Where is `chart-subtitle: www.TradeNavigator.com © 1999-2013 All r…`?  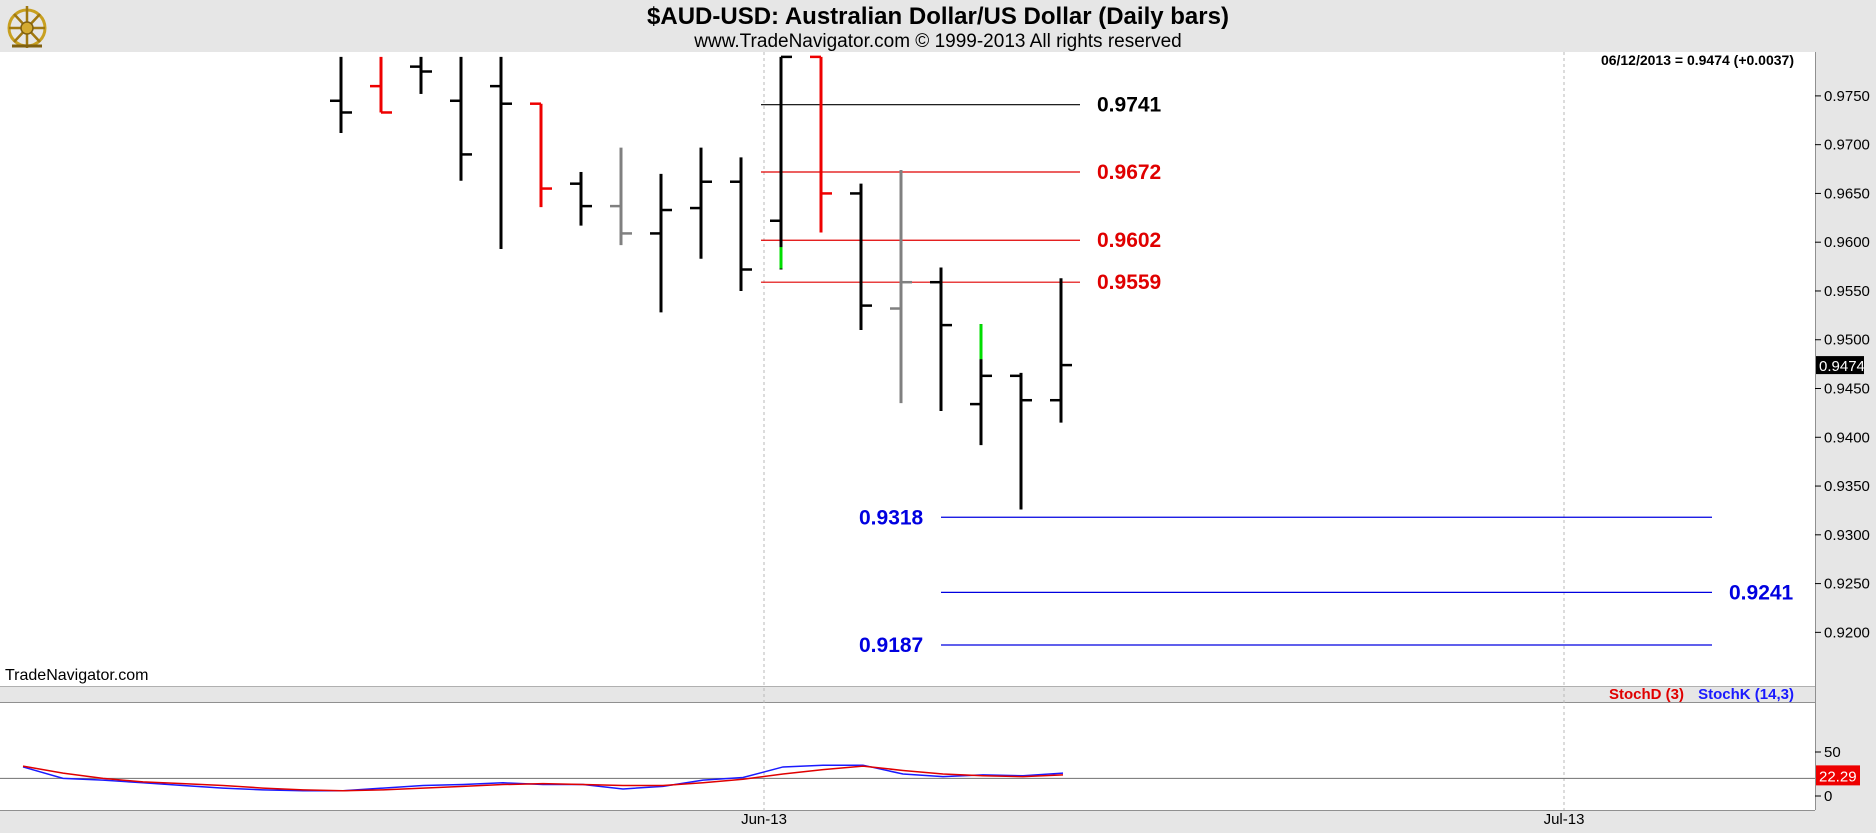 chart-subtitle: www.TradeNavigator.com © 1999-2013 All r… is located at coordinates (938, 41).